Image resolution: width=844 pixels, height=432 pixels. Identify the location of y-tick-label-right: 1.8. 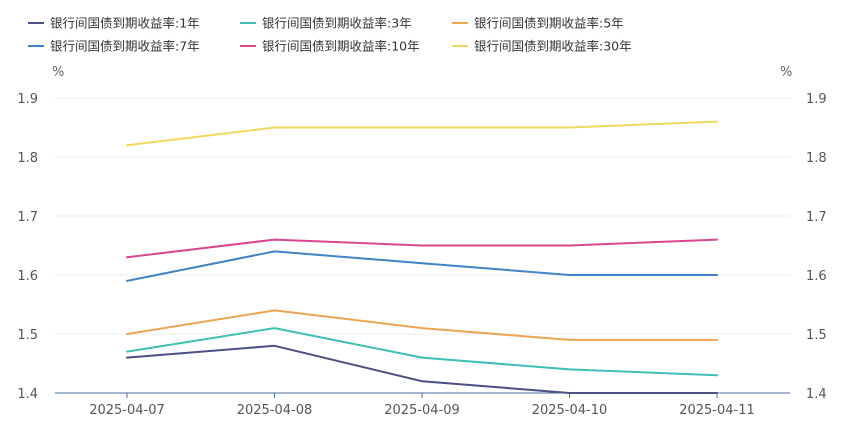
(816, 158).